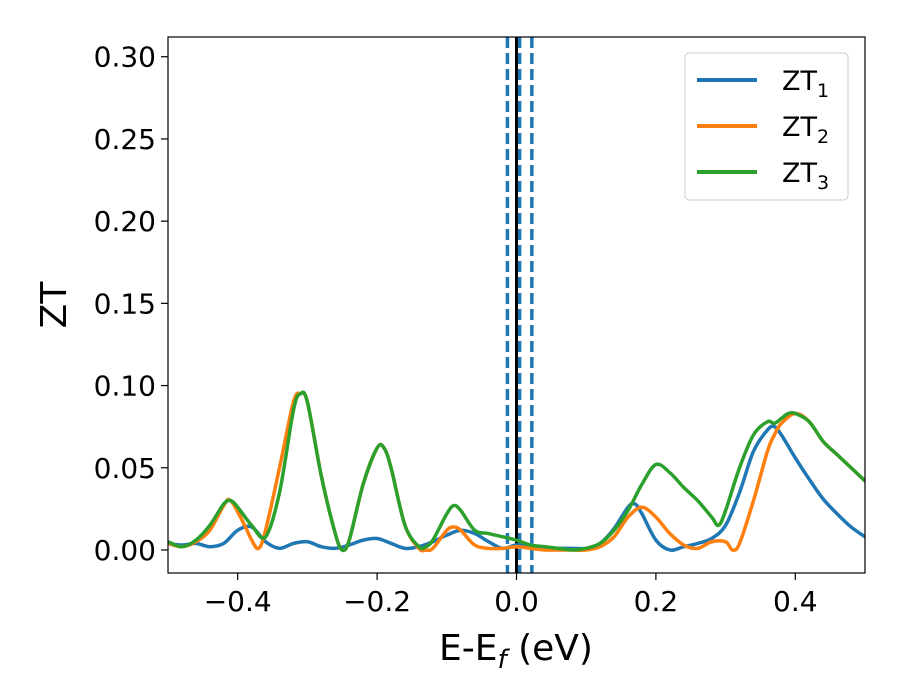 The height and width of the screenshot is (700, 900). Describe the element at coordinates (125, 303) in the screenshot. I see `y-tick-label: 0.15` at that location.